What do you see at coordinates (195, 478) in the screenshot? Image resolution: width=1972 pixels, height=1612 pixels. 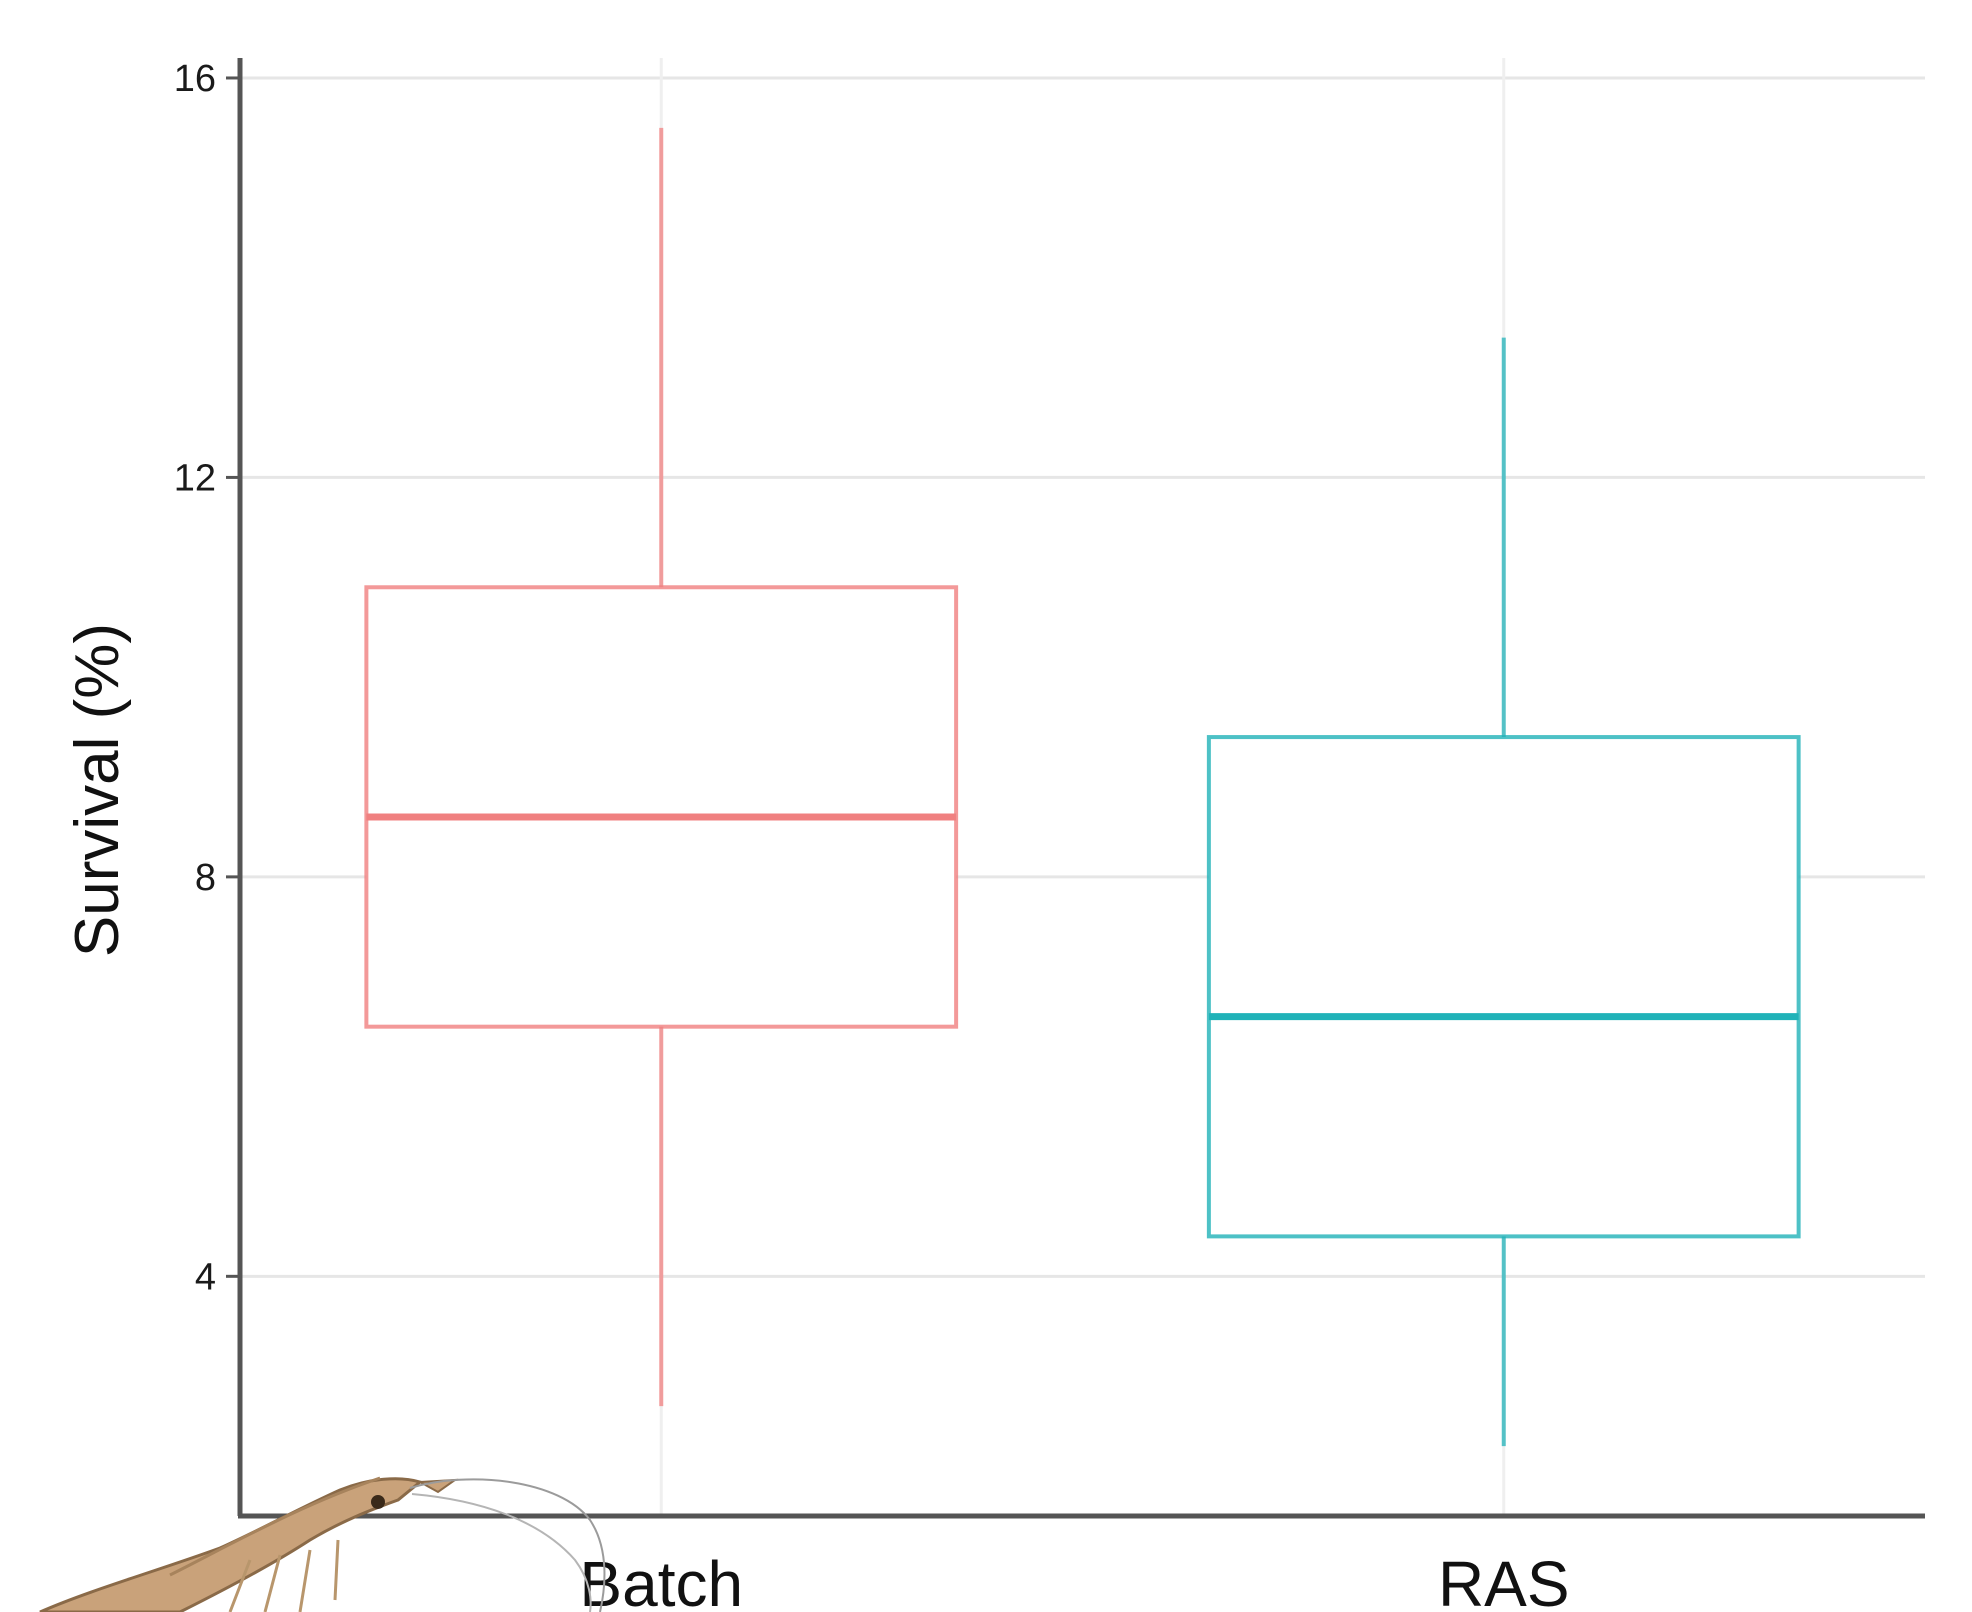 I see `y-tick-label: 12` at bounding box center [195, 478].